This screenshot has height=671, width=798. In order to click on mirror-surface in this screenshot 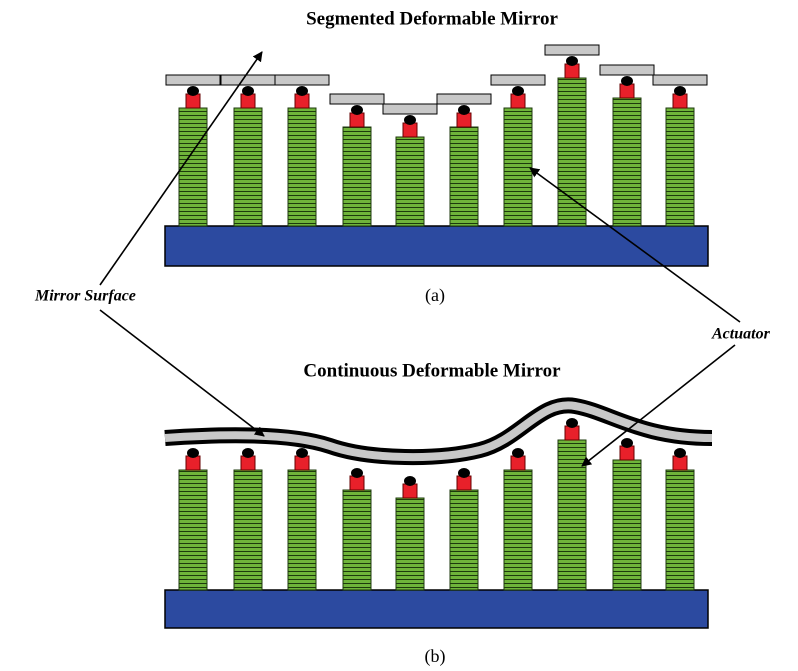, I will do `click(438, 431)`.